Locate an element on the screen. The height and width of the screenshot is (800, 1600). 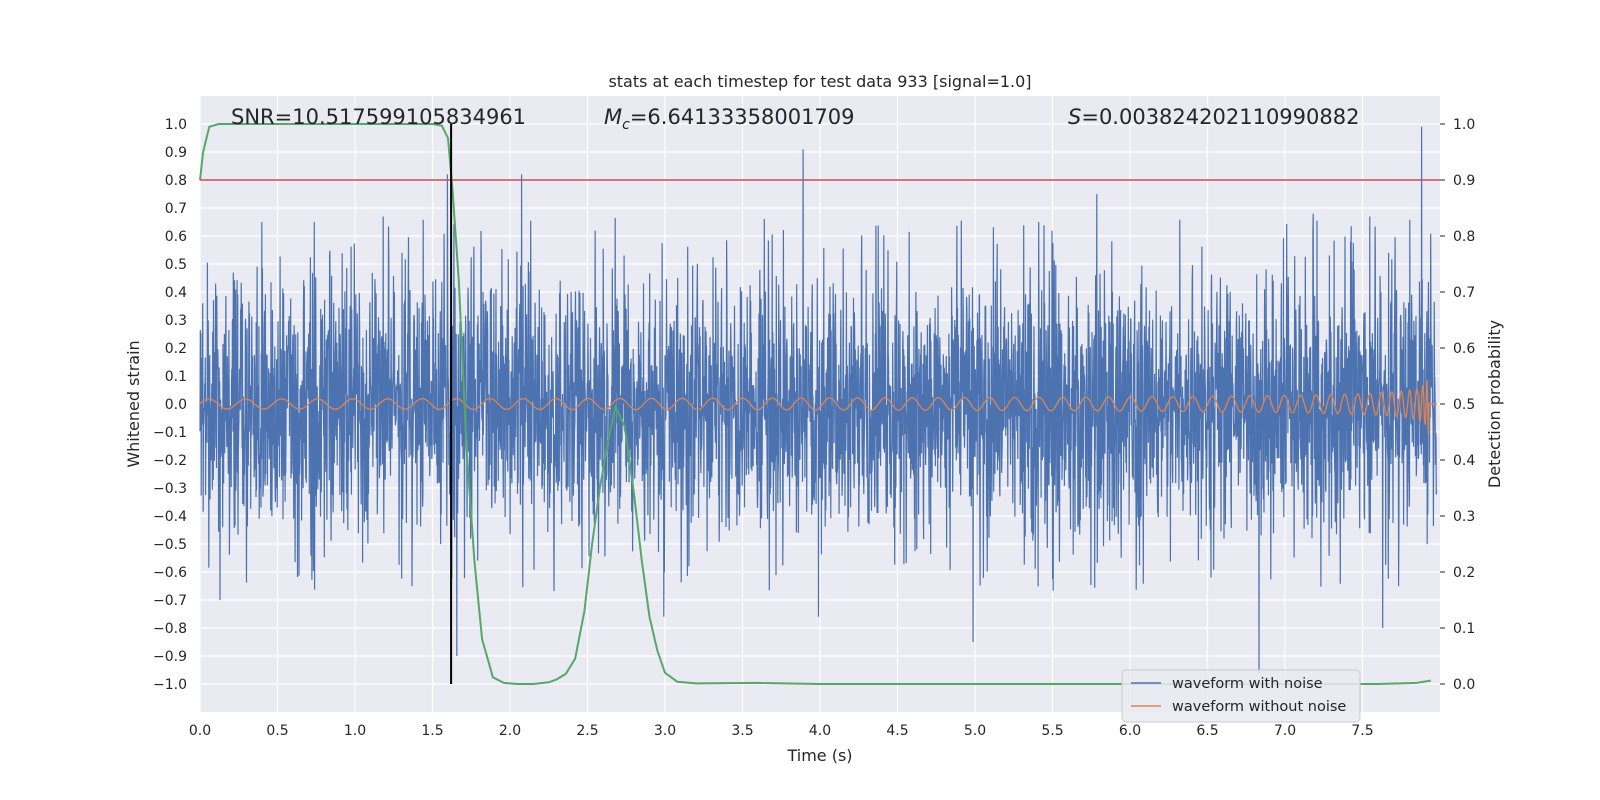
y-left-tick-label: 0.0 is located at coordinates (176, 405).